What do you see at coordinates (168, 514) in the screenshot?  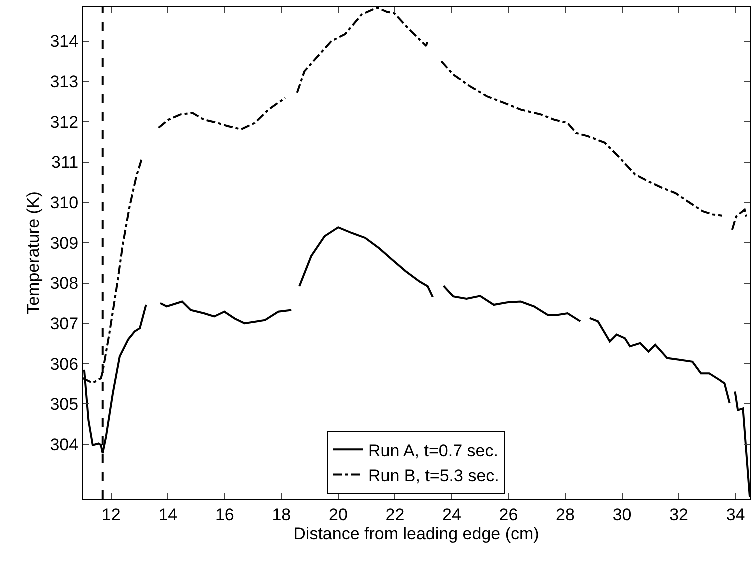 I see `x-tick-label: 14` at bounding box center [168, 514].